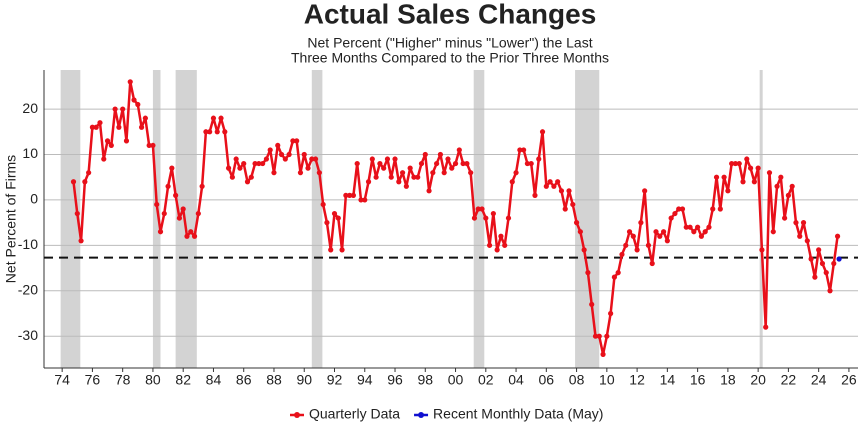 The image size is (860, 431). Describe the element at coordinates (153, 380) in the screenshot. I see `x-tick-label: 80` at that location.